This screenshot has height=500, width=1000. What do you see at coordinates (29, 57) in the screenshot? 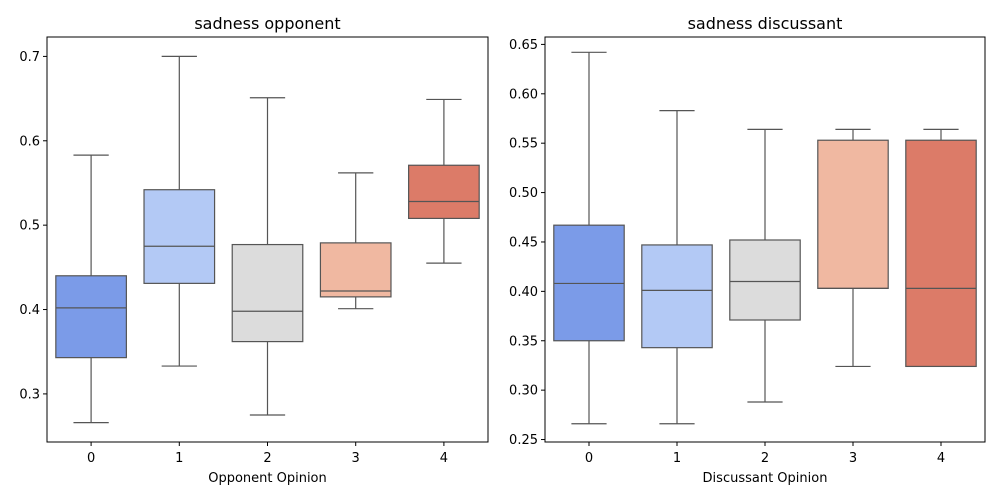
I see `y-tick-label: 0.7` at bounding box center [29, 57].